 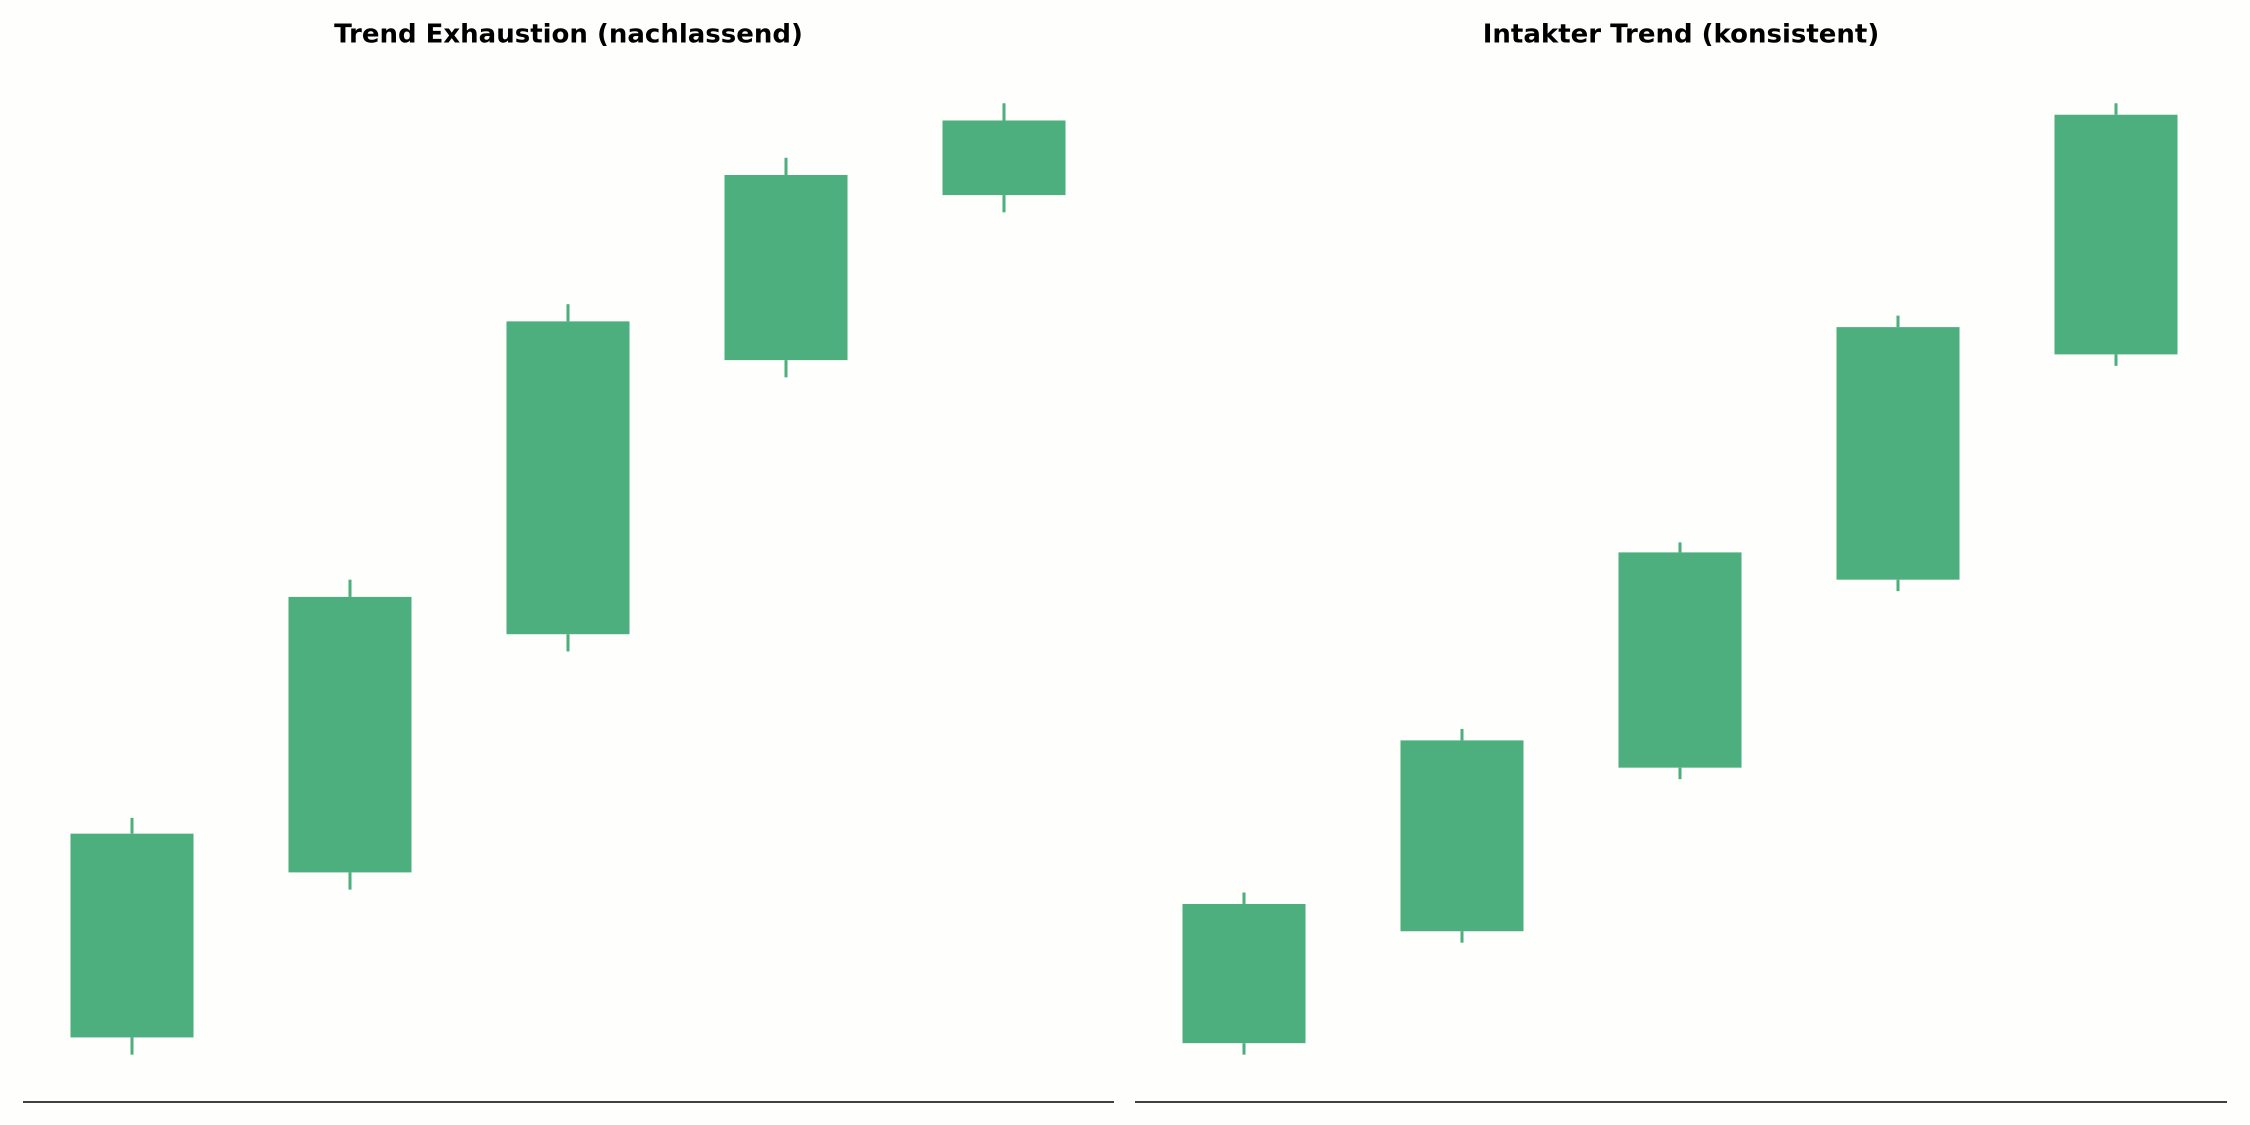 What do you see at coordinates (568, 35) in the screenshot?
I see `chart-title: Trend Exhaustion (nachlassend)` at bounding box center [568, 35].